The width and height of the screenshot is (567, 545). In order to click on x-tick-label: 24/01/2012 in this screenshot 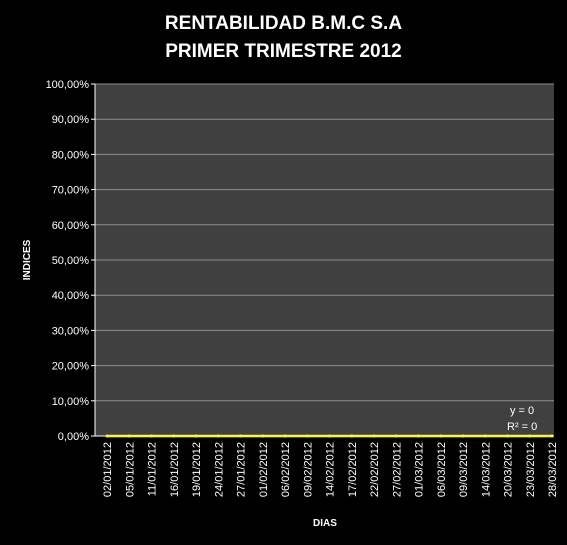, I will do `click(219, 469)`.